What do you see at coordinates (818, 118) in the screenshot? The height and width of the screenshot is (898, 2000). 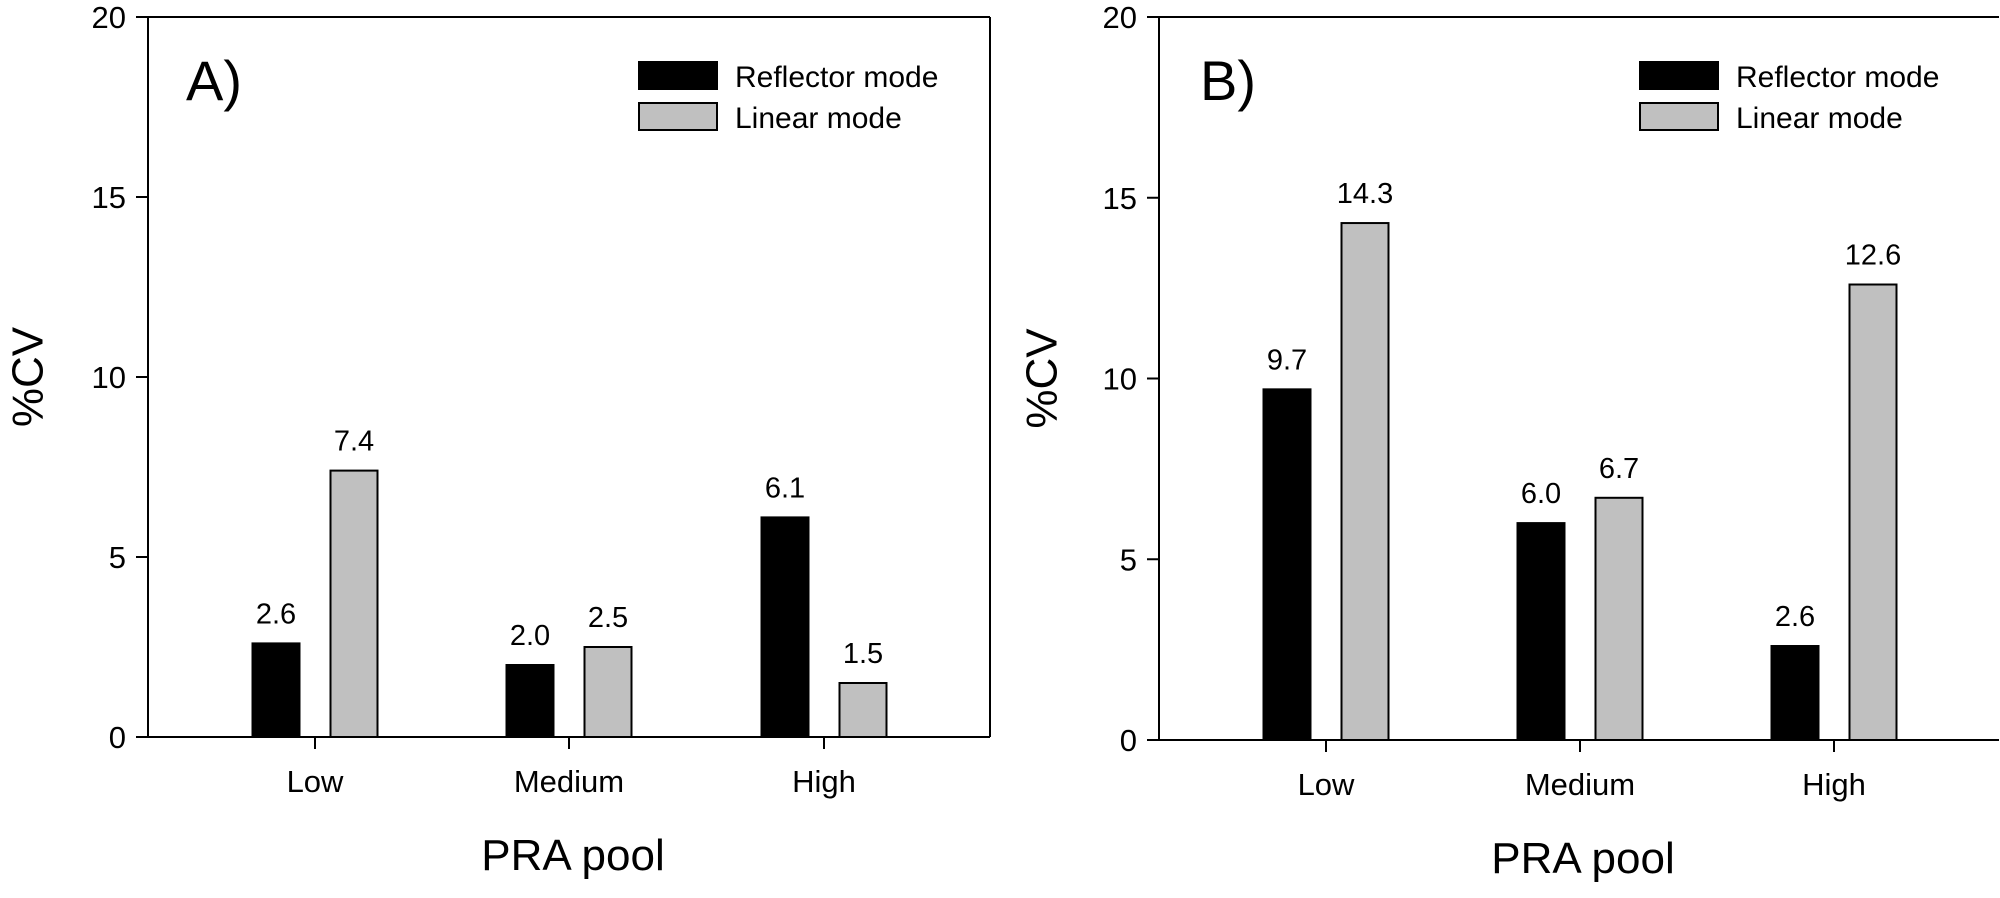 I see `panel-a-legend-label-linear: Linear mode` at bounding box center [818, 118].